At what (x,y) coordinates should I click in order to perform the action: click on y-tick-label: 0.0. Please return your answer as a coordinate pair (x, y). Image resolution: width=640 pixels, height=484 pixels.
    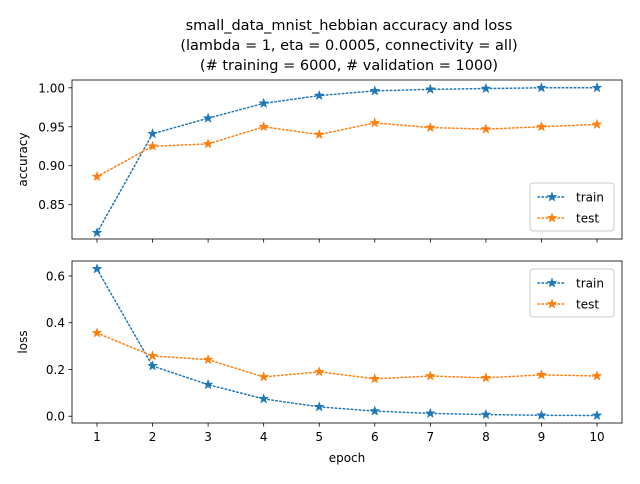
    Looking at the image, I should click on (55, 417).